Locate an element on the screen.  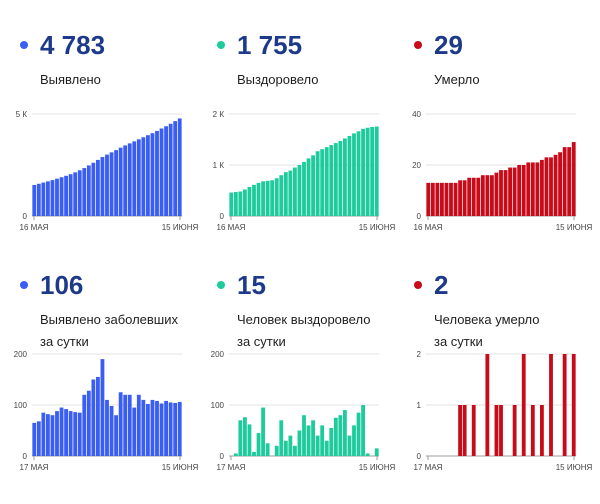
stat-value: 2 is located at coordinates (441, 285).